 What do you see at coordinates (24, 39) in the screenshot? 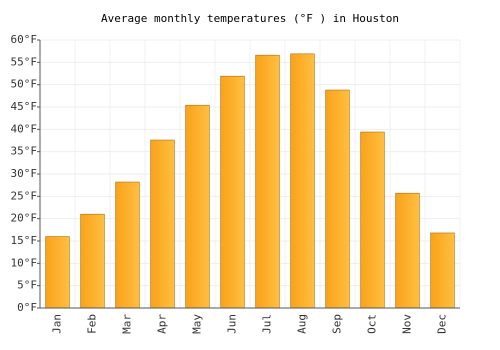
I see `y-tick-label: 60°F` at bounding box center [24, 39].